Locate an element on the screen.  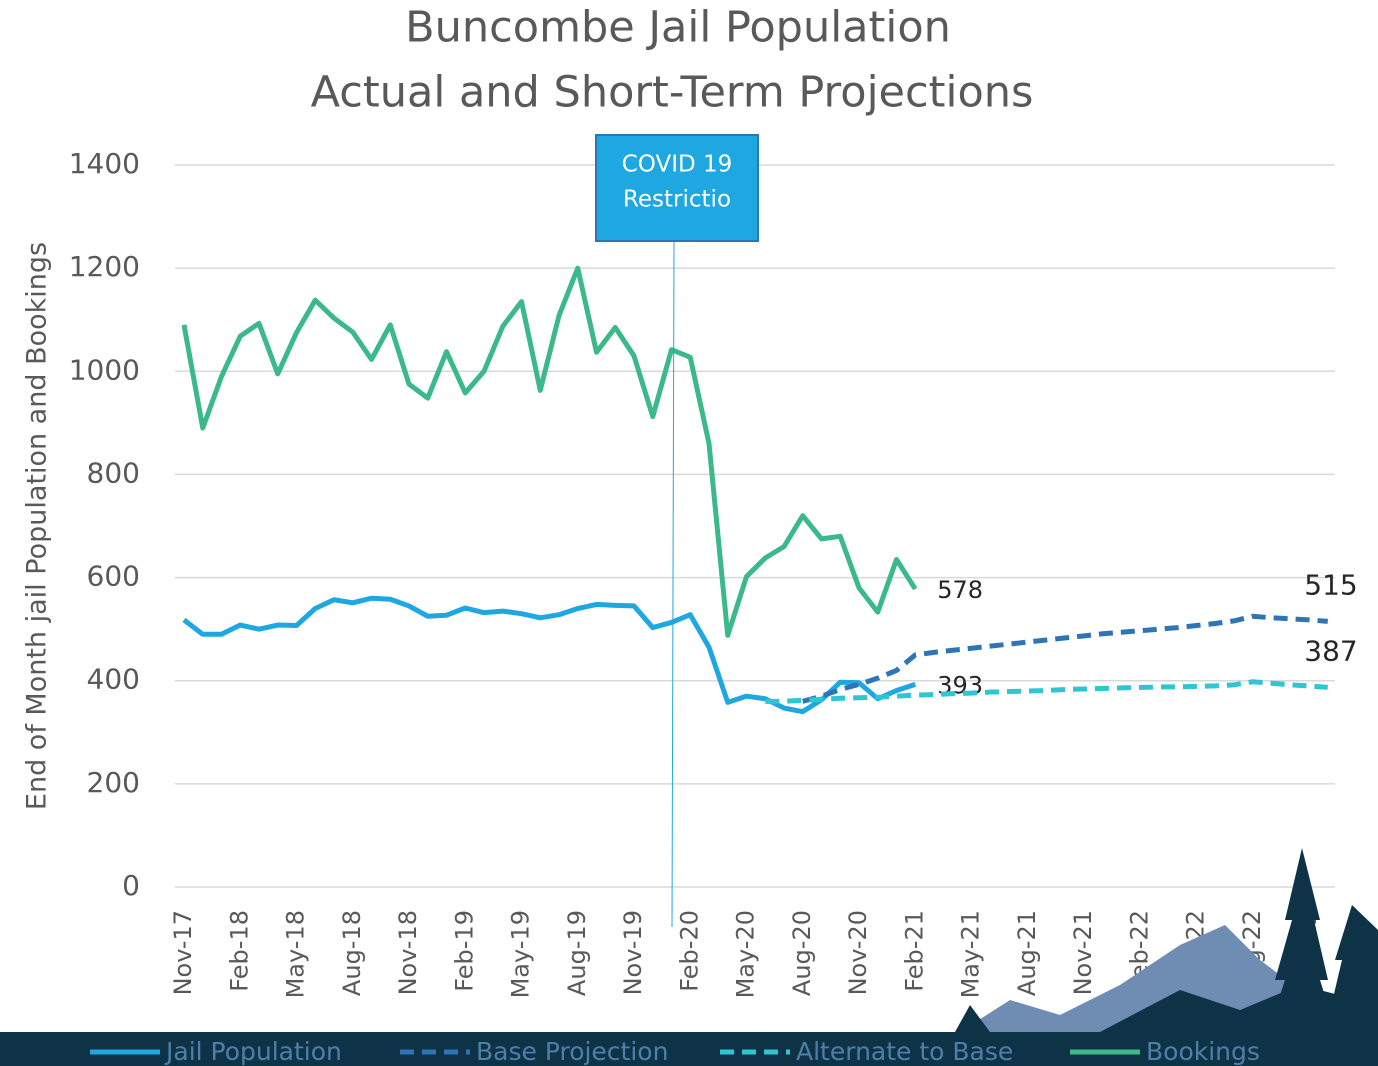
y-tick-label: 0 is located at coordinates (131, 885).